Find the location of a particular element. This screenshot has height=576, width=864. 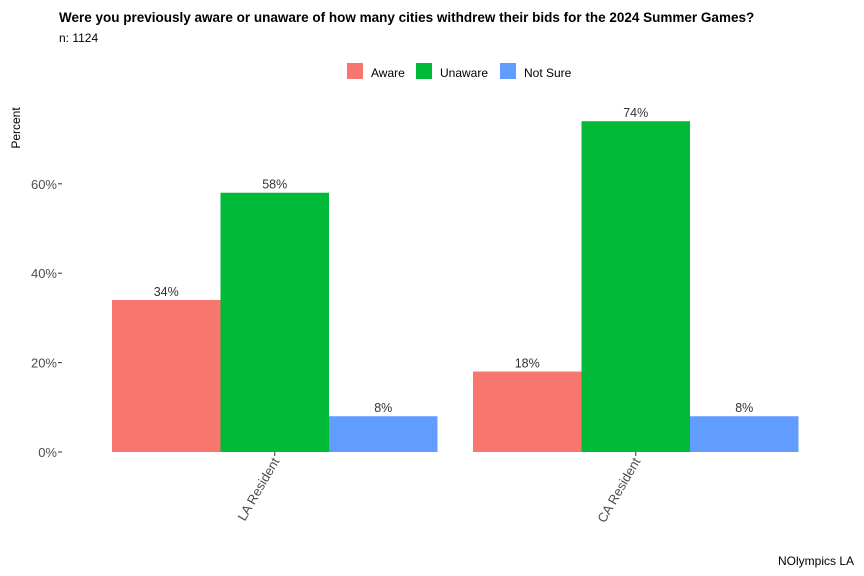

y-tick-label: 60% is located at coordinates (44, 184).